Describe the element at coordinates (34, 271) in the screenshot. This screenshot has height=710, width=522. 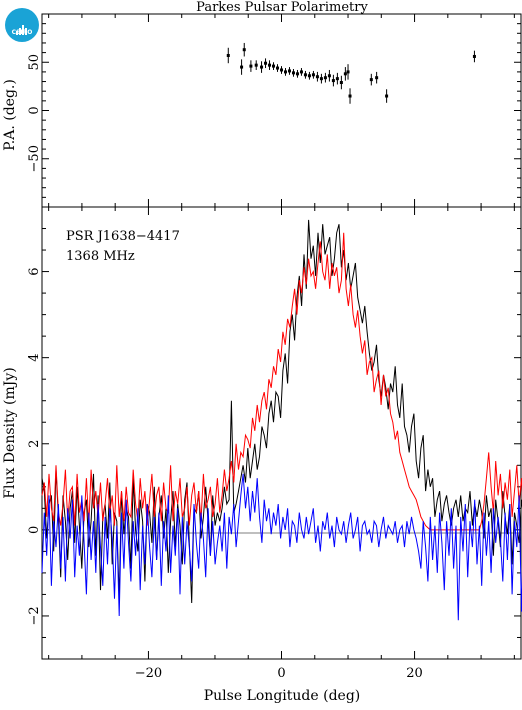
I see `profile-y-tick-label: 6` at that location.